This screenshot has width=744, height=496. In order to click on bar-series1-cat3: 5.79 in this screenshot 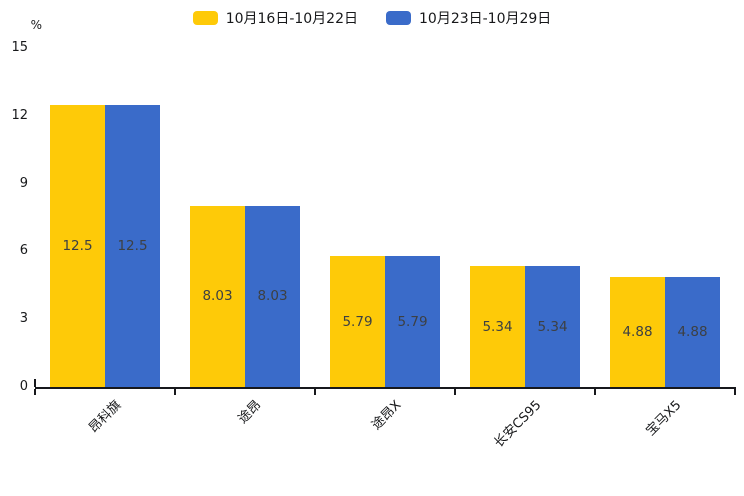, I will do `click(357, 321)`.